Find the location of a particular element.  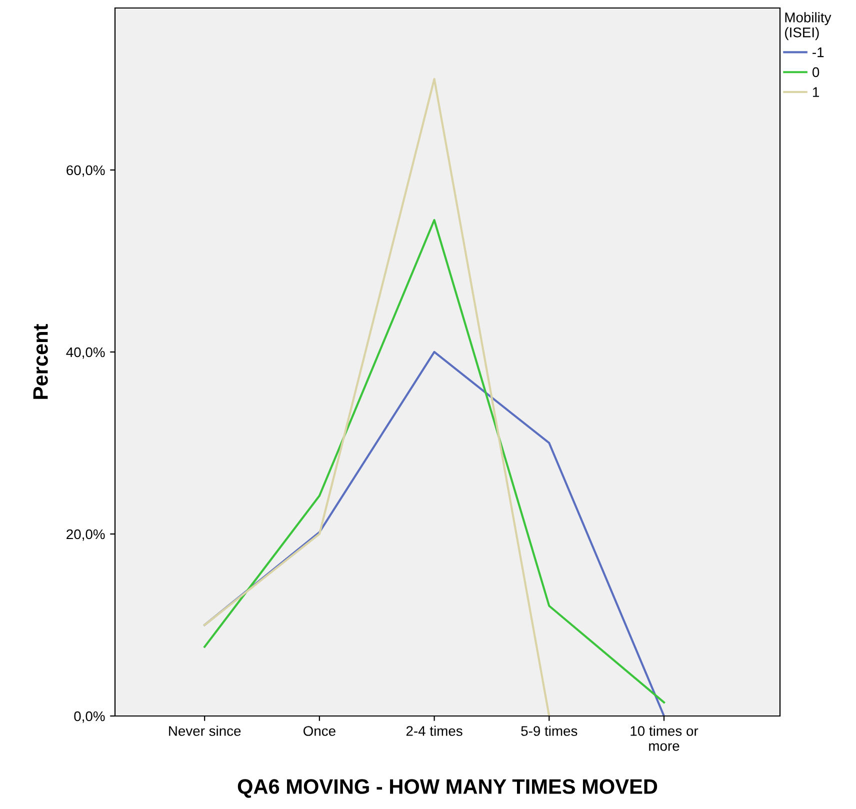

x-axis-title: QA6 MOVING - HOW MANY TIMES MOVED is located at coordinates (448, 788).